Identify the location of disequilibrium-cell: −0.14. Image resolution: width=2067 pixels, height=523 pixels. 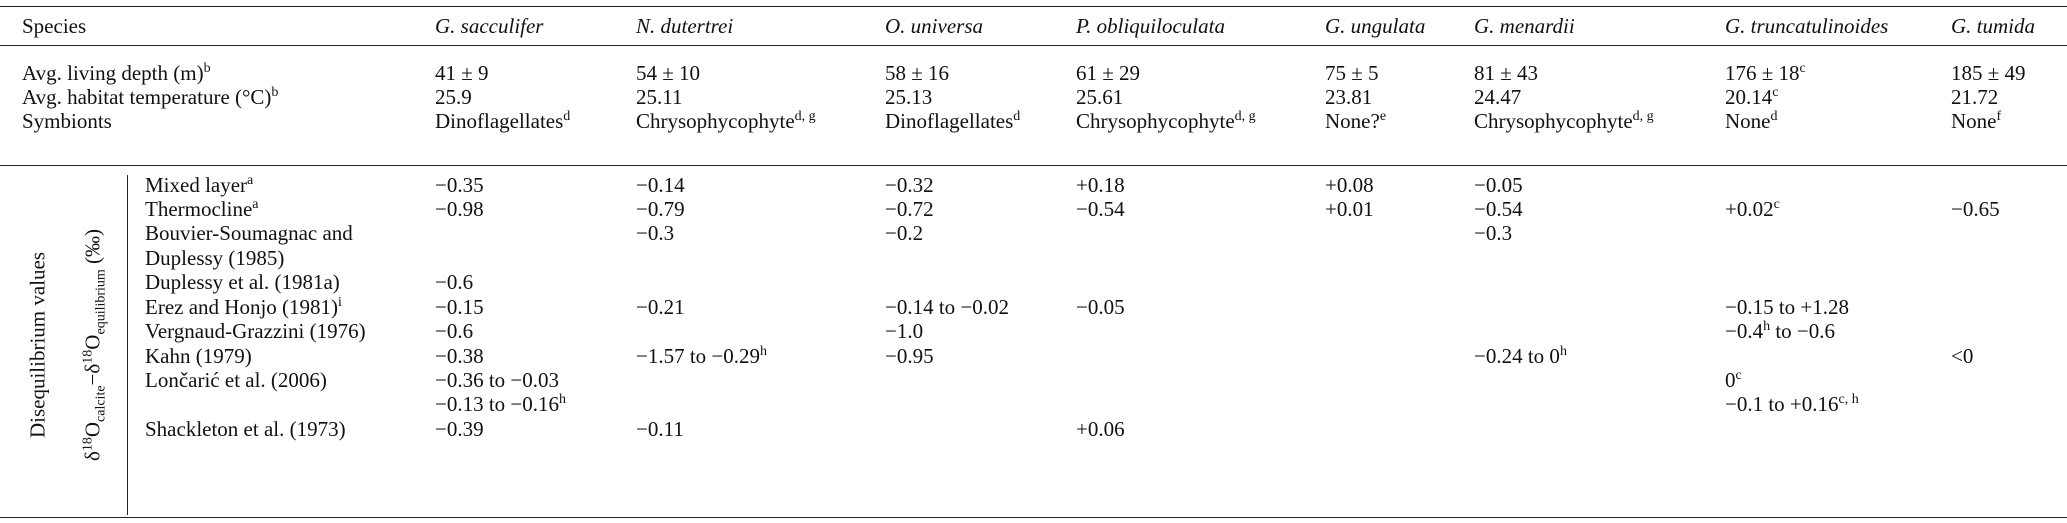
(660, 185).